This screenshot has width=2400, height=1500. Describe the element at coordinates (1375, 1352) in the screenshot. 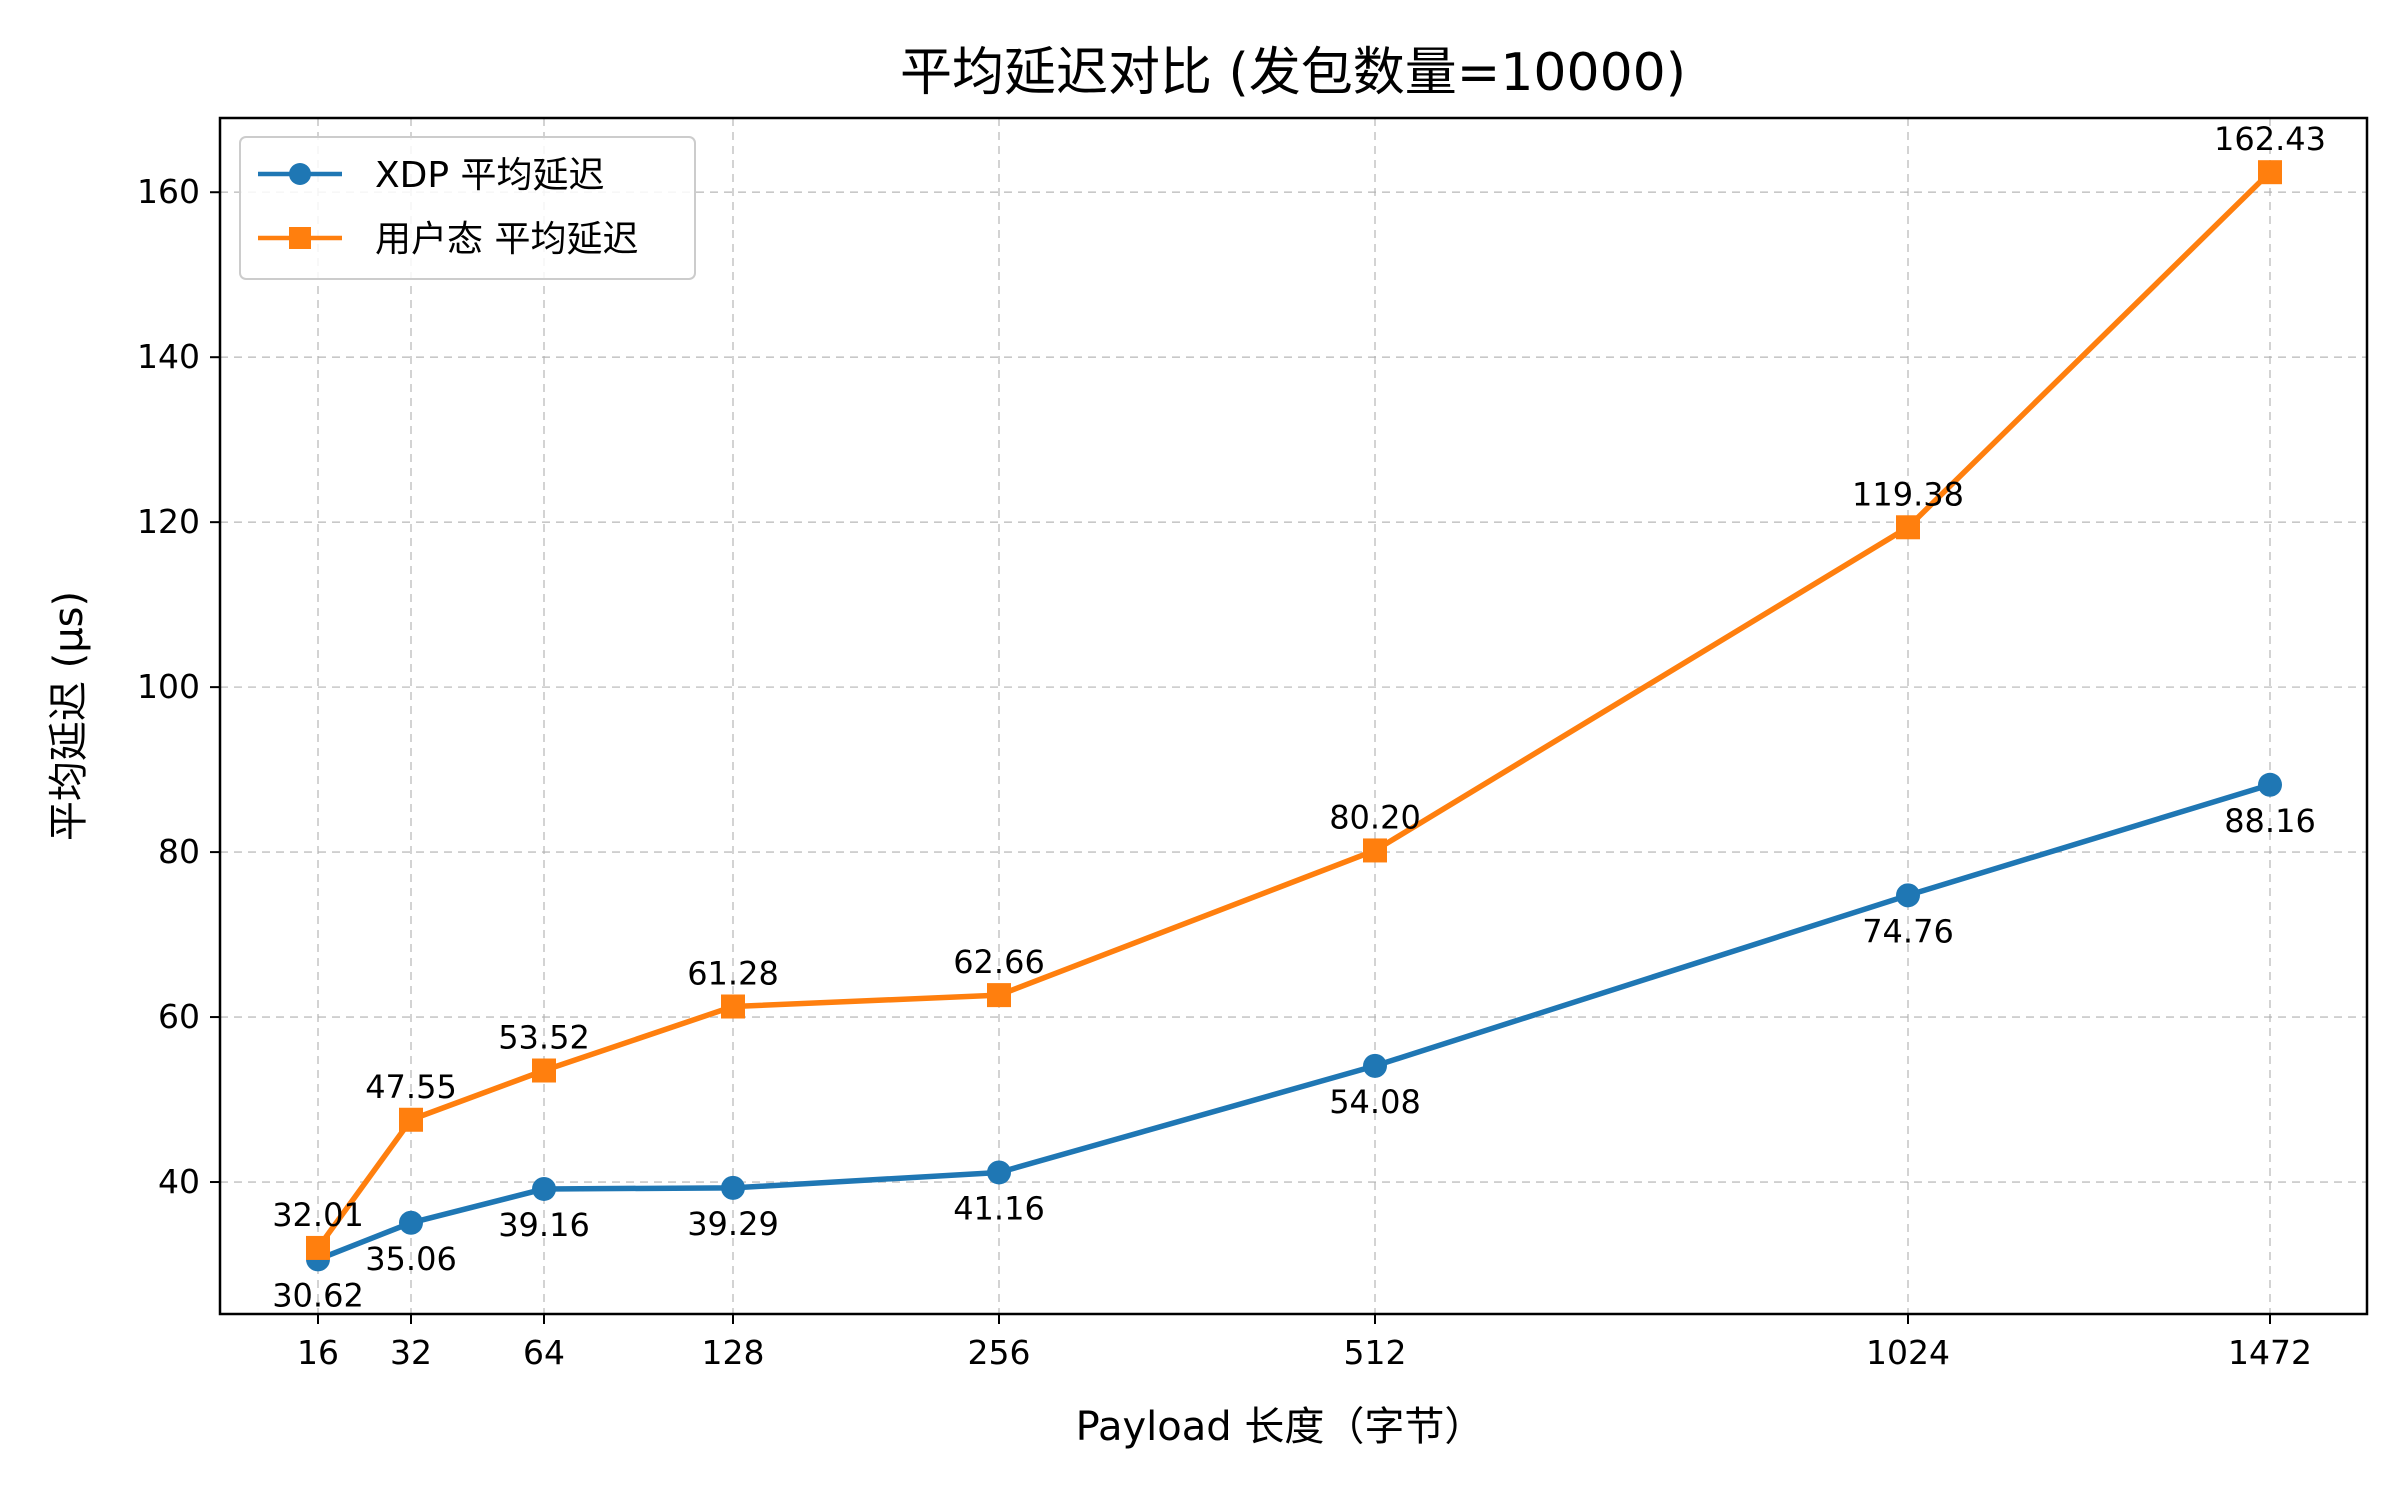

I see `x-tick-label: 512` at that location.